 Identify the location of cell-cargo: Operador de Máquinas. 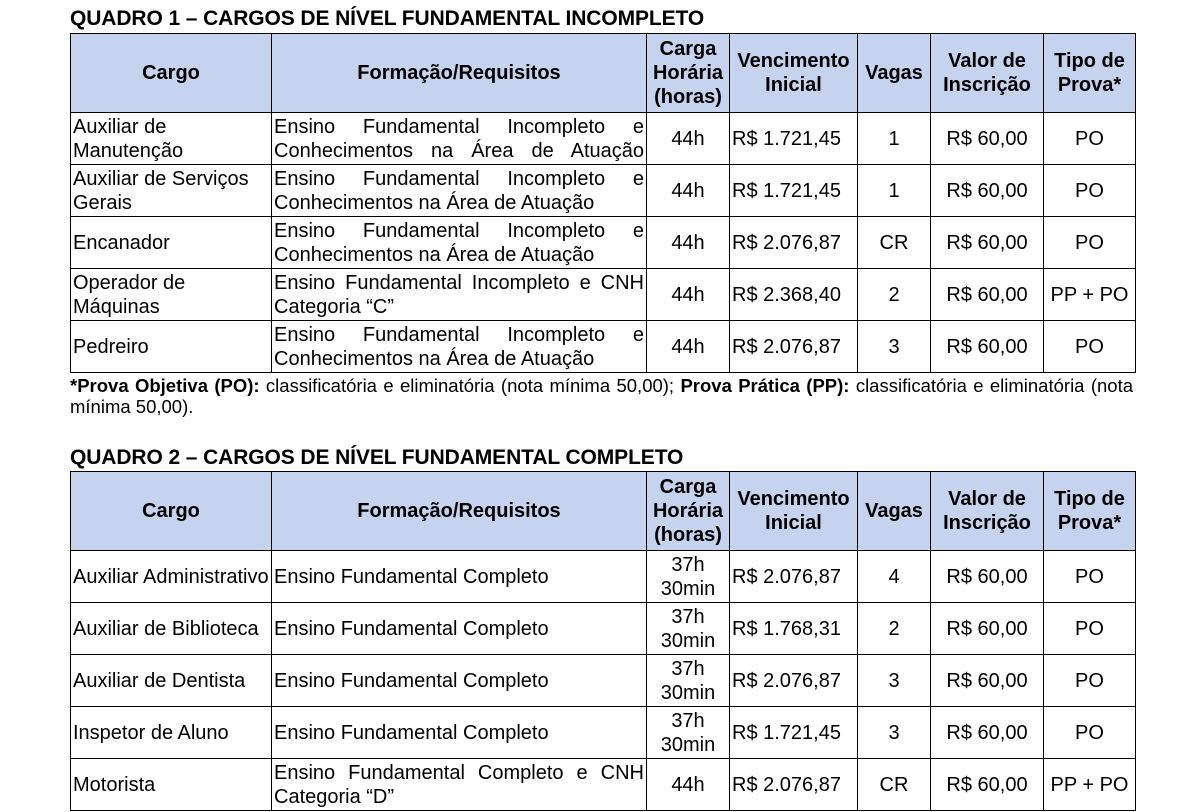
(171, 294).